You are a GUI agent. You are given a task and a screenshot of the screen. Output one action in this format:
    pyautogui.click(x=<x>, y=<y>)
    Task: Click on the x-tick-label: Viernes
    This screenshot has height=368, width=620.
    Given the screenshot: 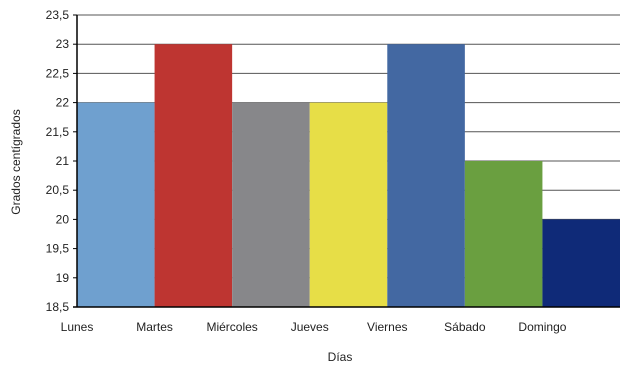 What is the action you would take?
    pyautogui.click(x=387, y=327)
    